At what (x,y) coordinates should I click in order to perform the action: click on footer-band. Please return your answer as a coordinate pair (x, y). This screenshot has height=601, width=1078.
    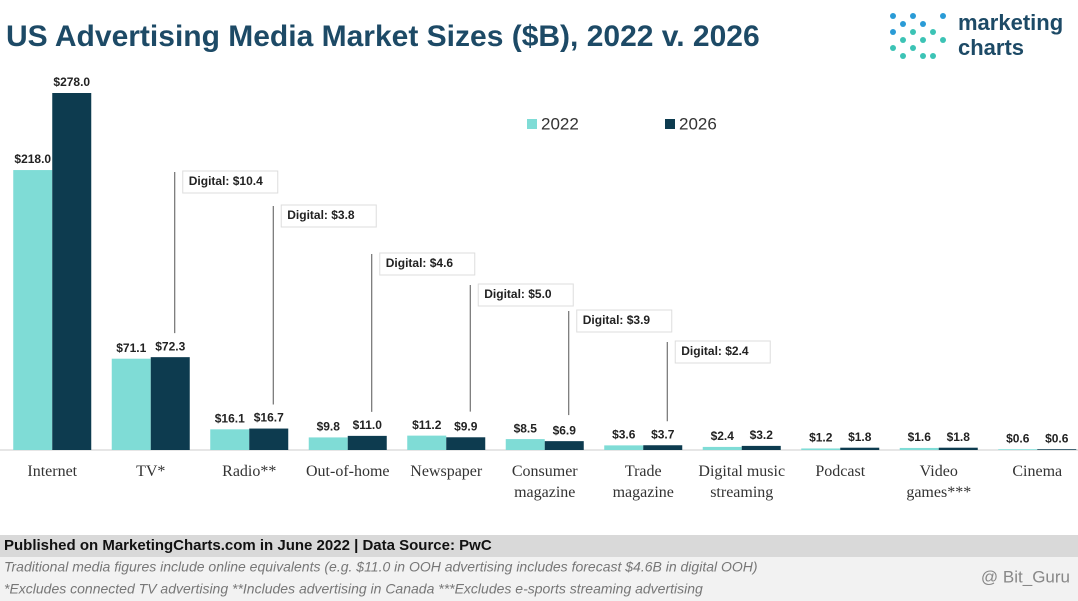
    Looking at the image, I should click on (539, 546).